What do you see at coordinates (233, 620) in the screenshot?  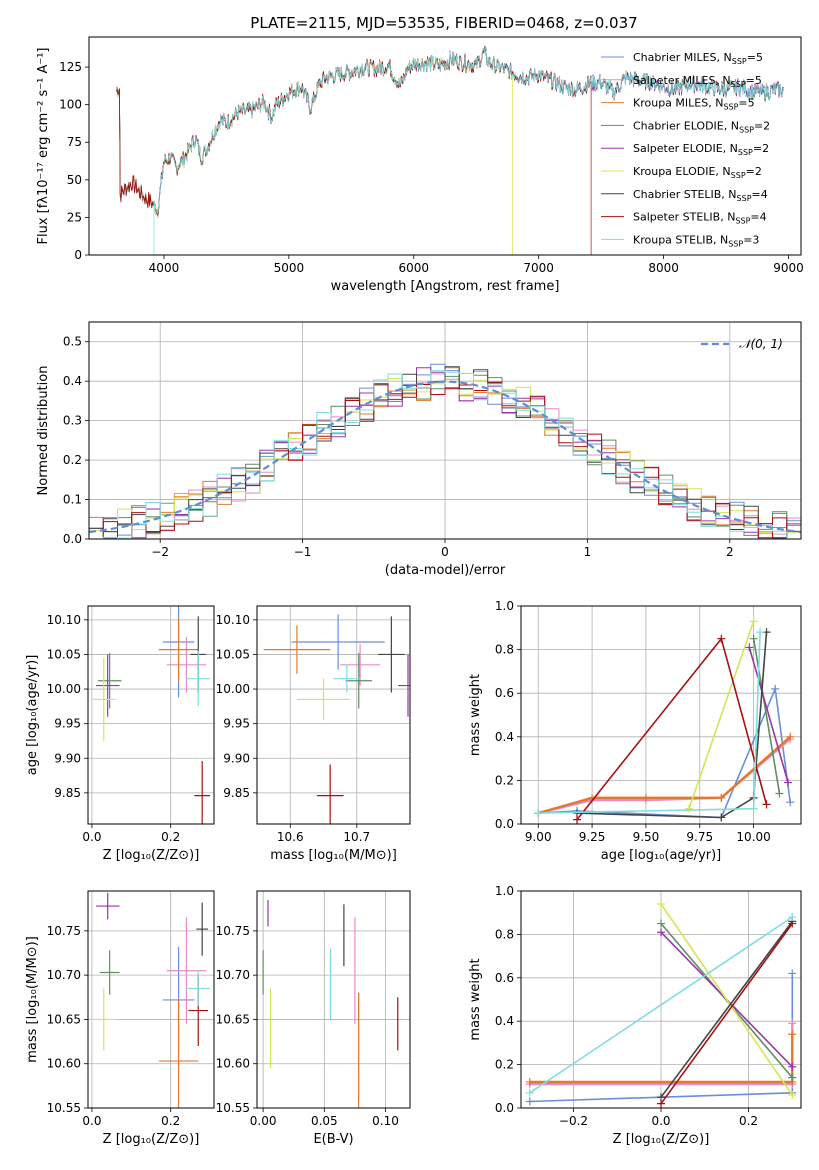 I see `y-tick-label: 10.10` at bounding box center [233, 620].